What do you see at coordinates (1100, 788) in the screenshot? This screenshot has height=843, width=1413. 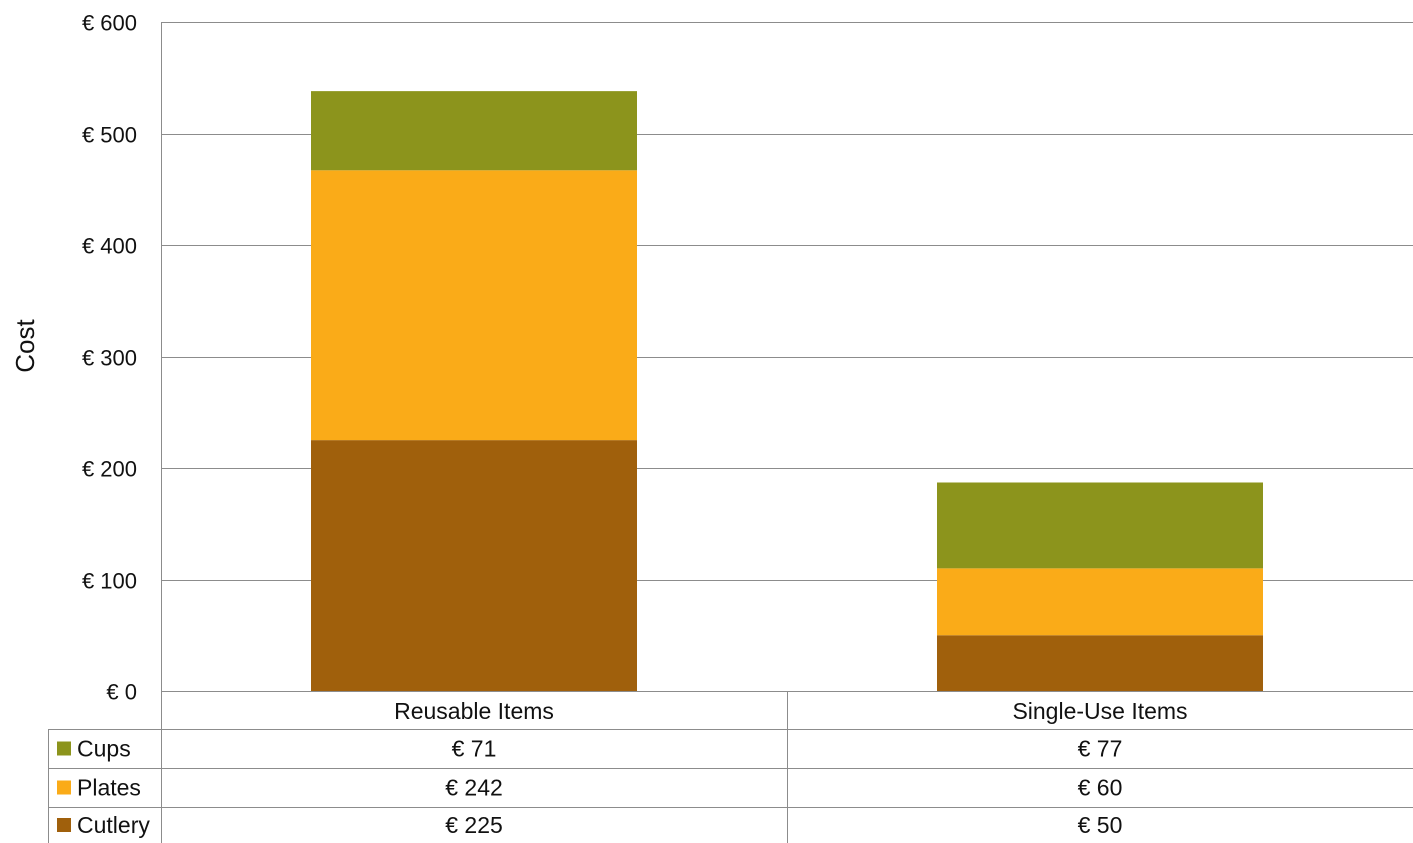 I see `data-label: € 60` at bounding box center [1100, 788].